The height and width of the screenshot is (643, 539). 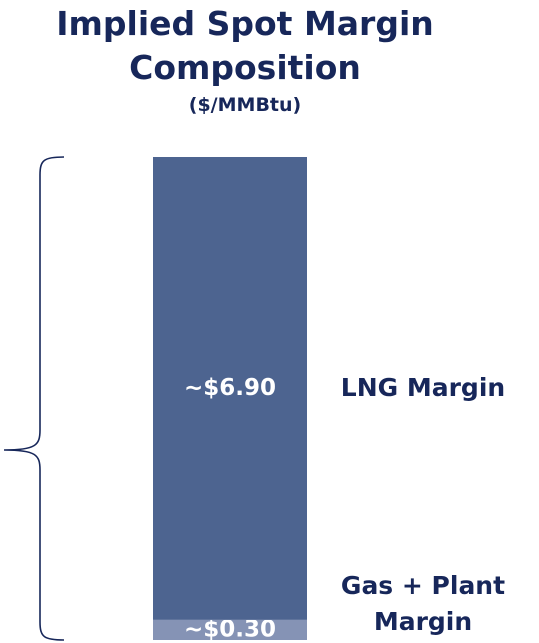 What do you see at coordinates (423, 388) in the screenshot?
I see `legend-label: LNG Margin` at bounding box center [423, 388].